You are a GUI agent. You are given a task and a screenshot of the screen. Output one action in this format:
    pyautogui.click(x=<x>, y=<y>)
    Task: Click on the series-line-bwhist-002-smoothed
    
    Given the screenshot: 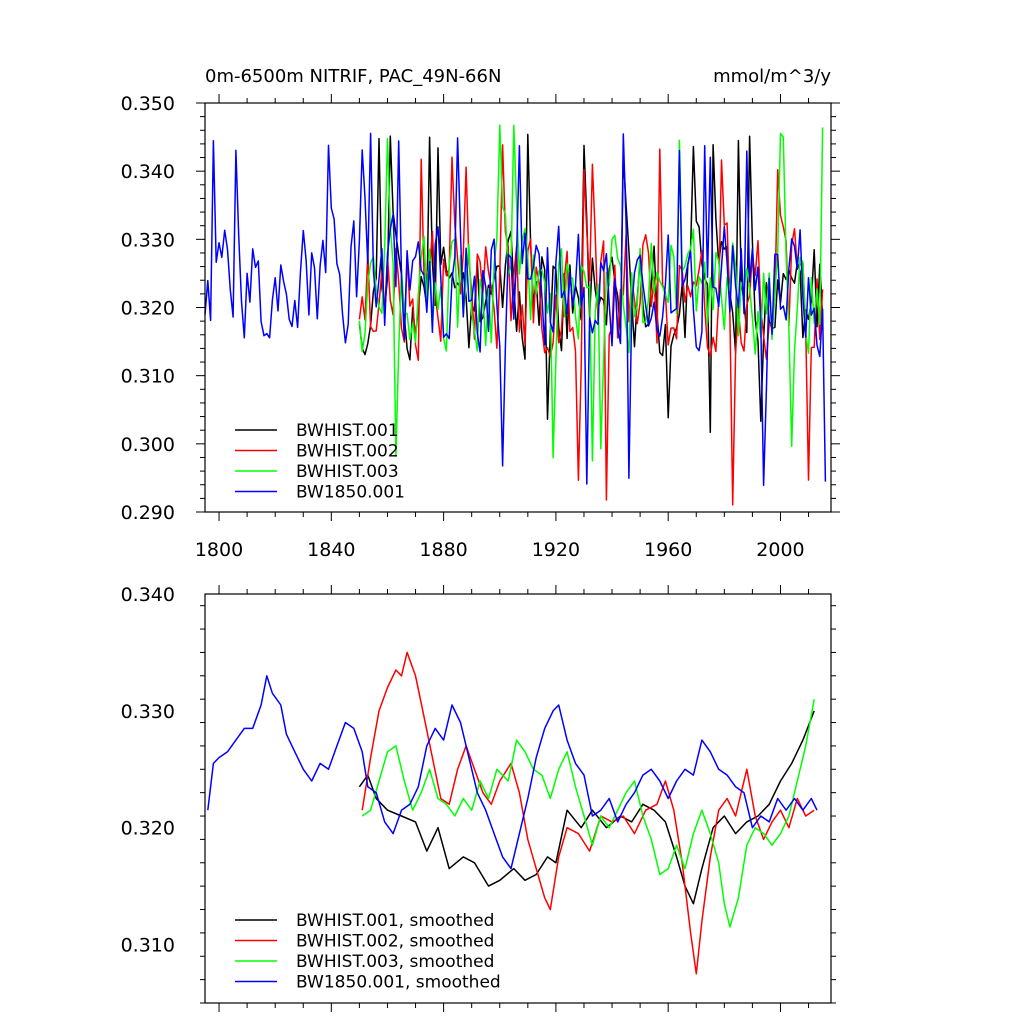 What is the action you would take?
    pyautogui.click(x=588, y=813)
    